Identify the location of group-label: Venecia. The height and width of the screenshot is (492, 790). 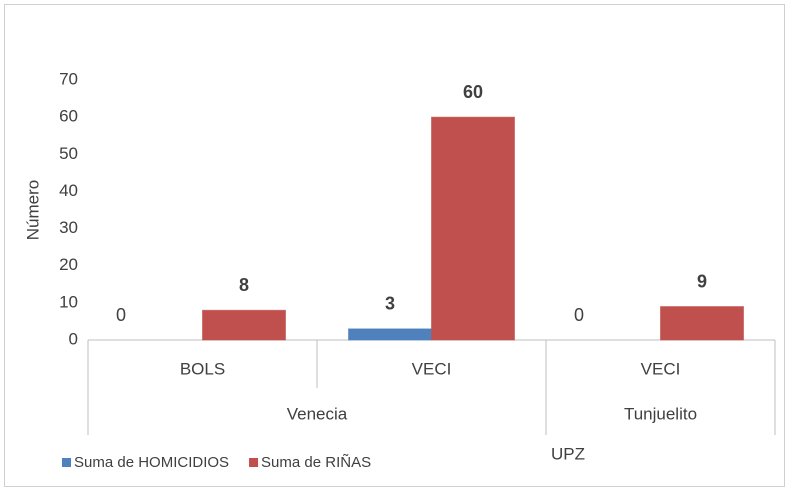
(317, 413).